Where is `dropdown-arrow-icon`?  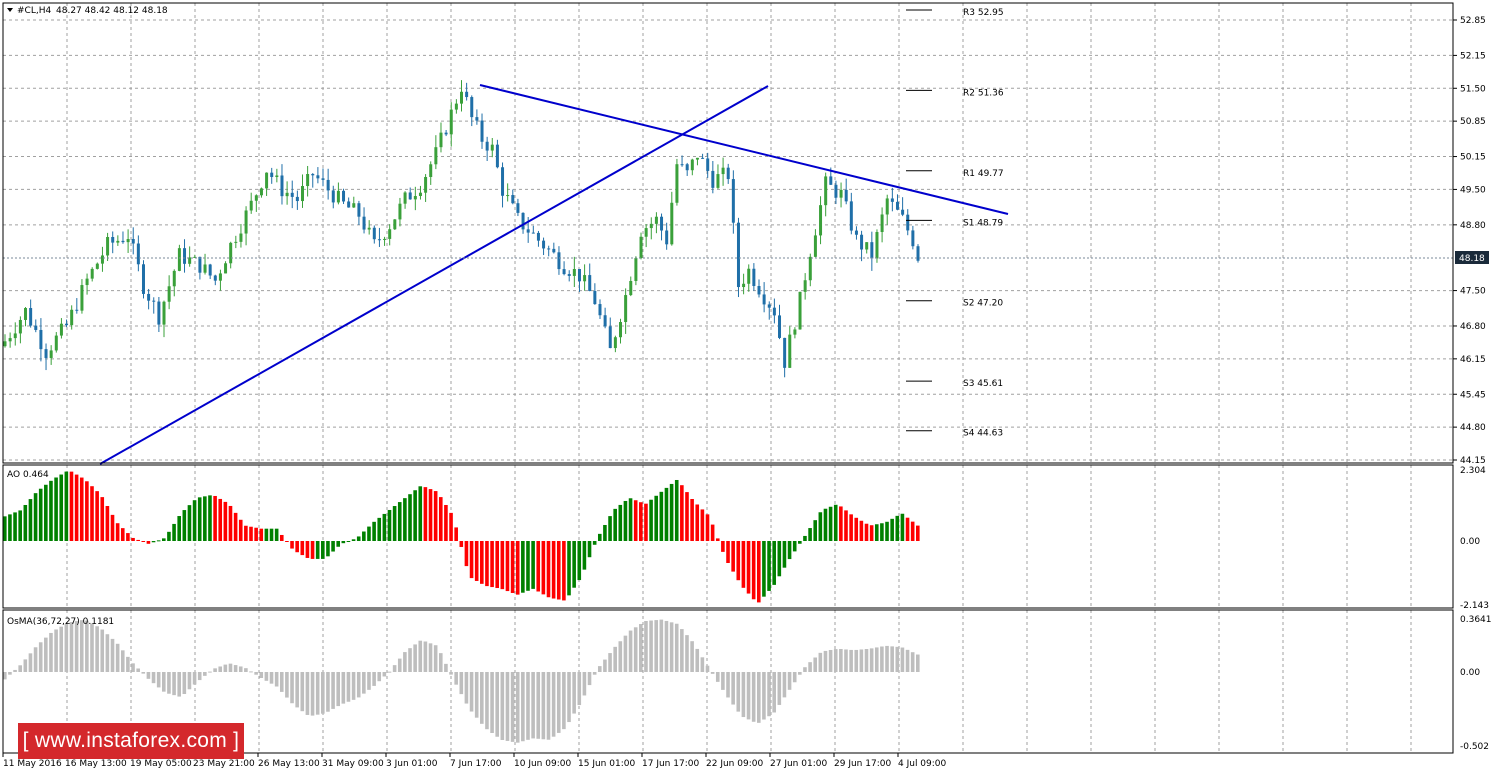
dropdown-arrow-icon is located at coordinates (10, 10).